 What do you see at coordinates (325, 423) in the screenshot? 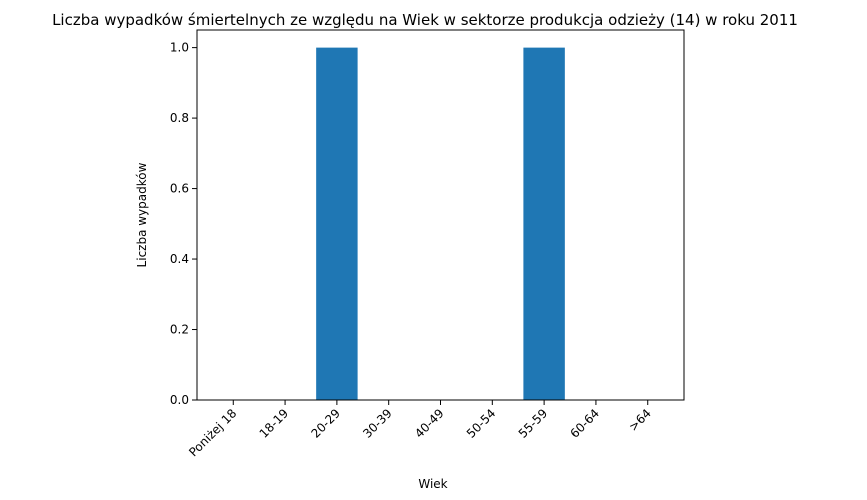
I see `x-tick-label: 20-29` at bounding box center [325, 423].